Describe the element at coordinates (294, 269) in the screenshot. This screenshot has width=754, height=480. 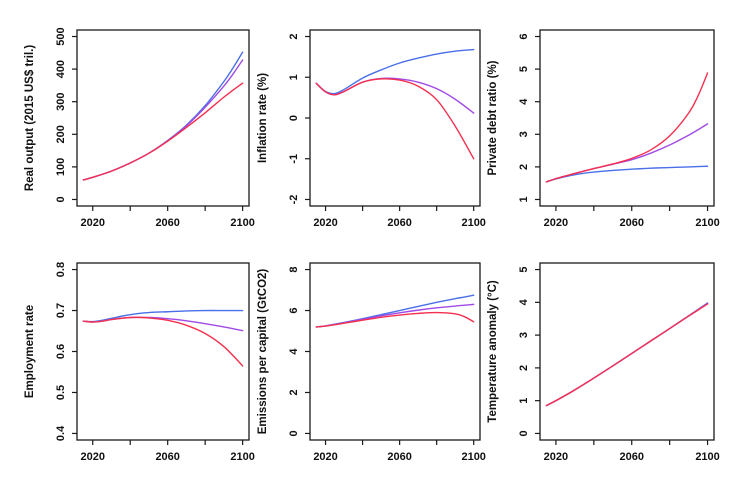
I see `y-tick-label: 8` at that location.